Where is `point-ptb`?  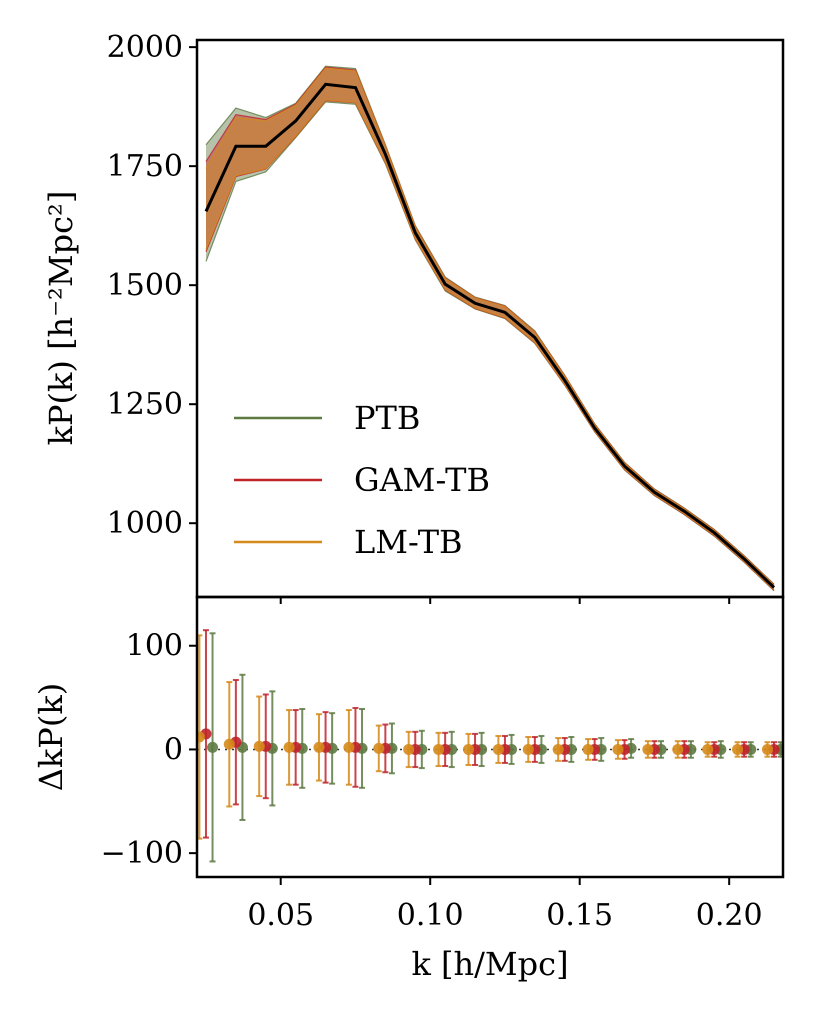
point-ptb is located at coordinates (213, 747).